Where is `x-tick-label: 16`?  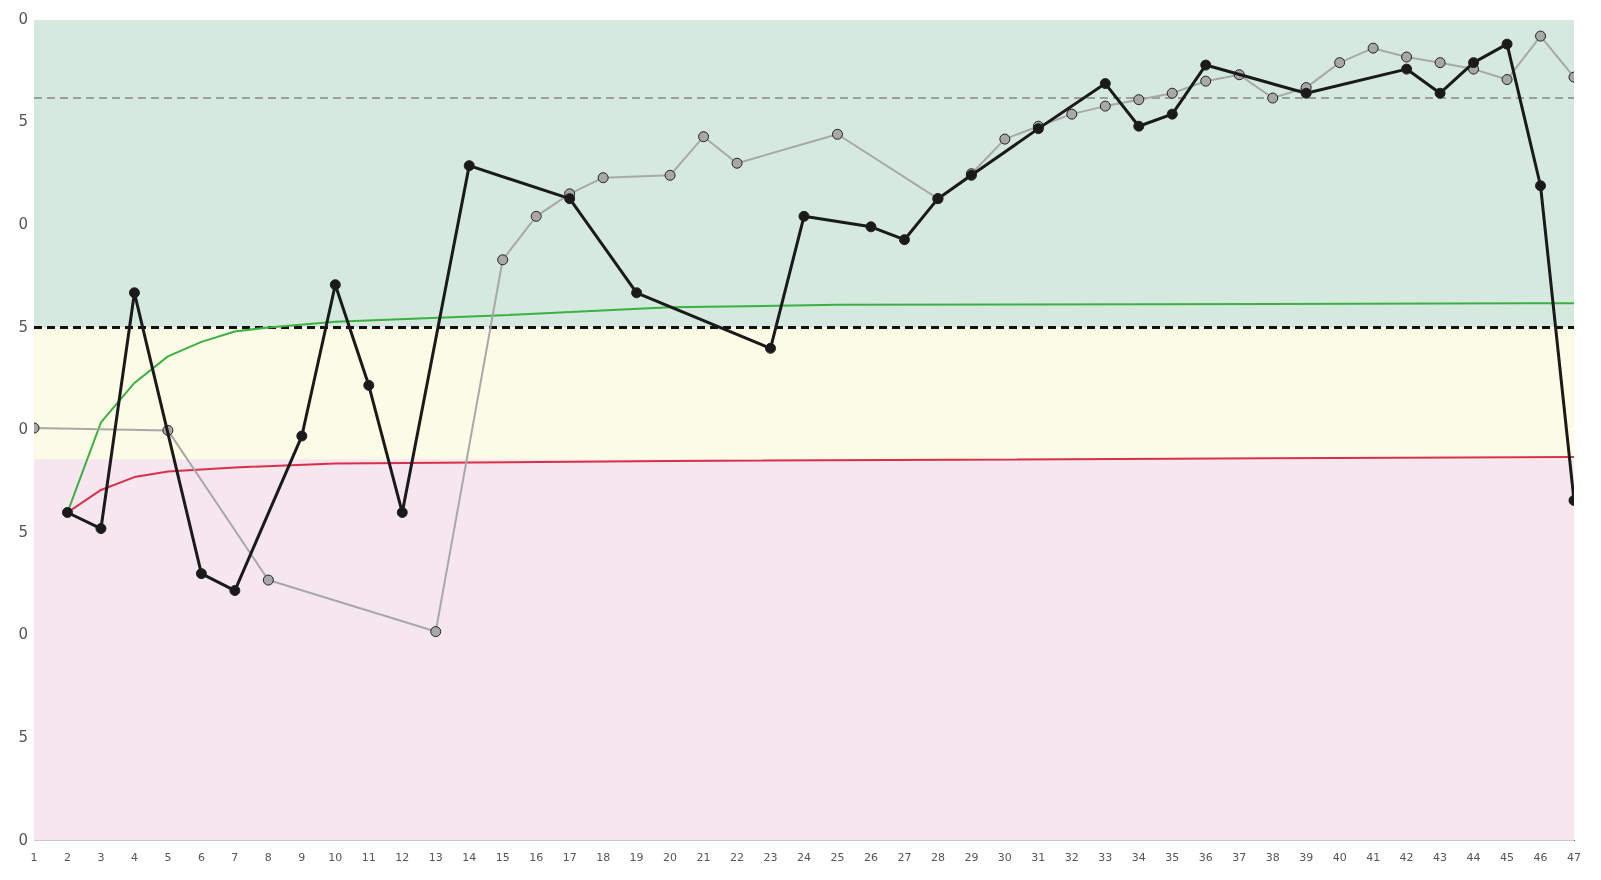
x-tick-label: 16 is located at coordinates (536, 858).